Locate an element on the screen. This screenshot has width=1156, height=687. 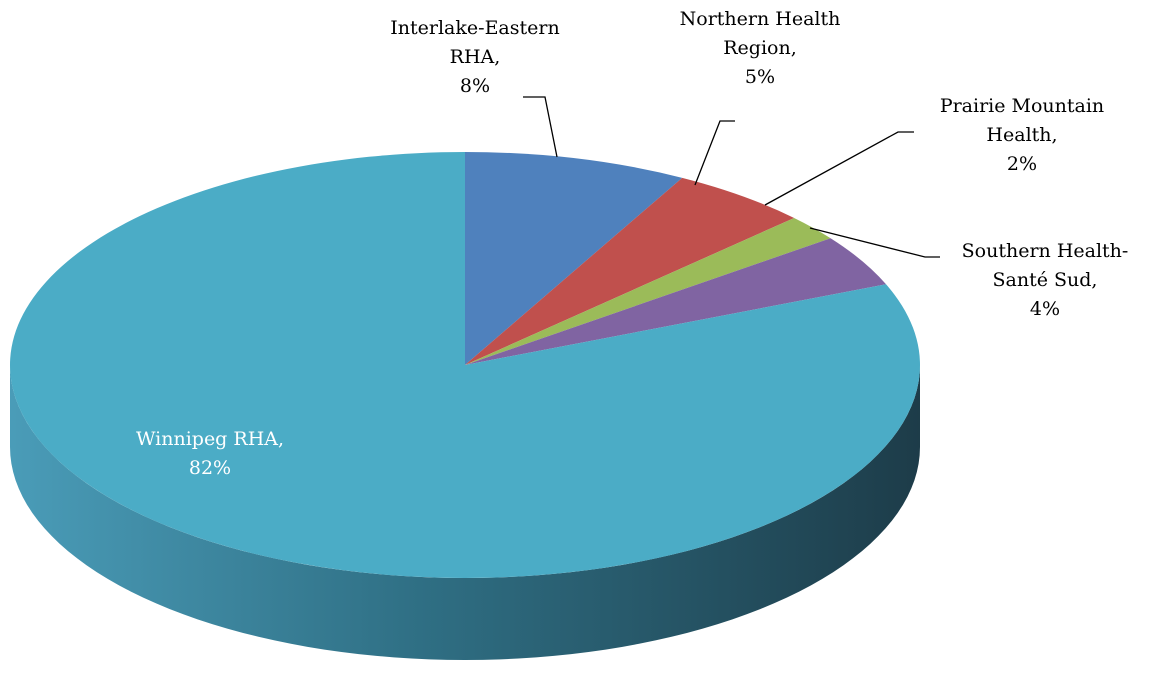
data-label: Interlake-Eastern RHA, 8% is located at coordinates (475, 57).